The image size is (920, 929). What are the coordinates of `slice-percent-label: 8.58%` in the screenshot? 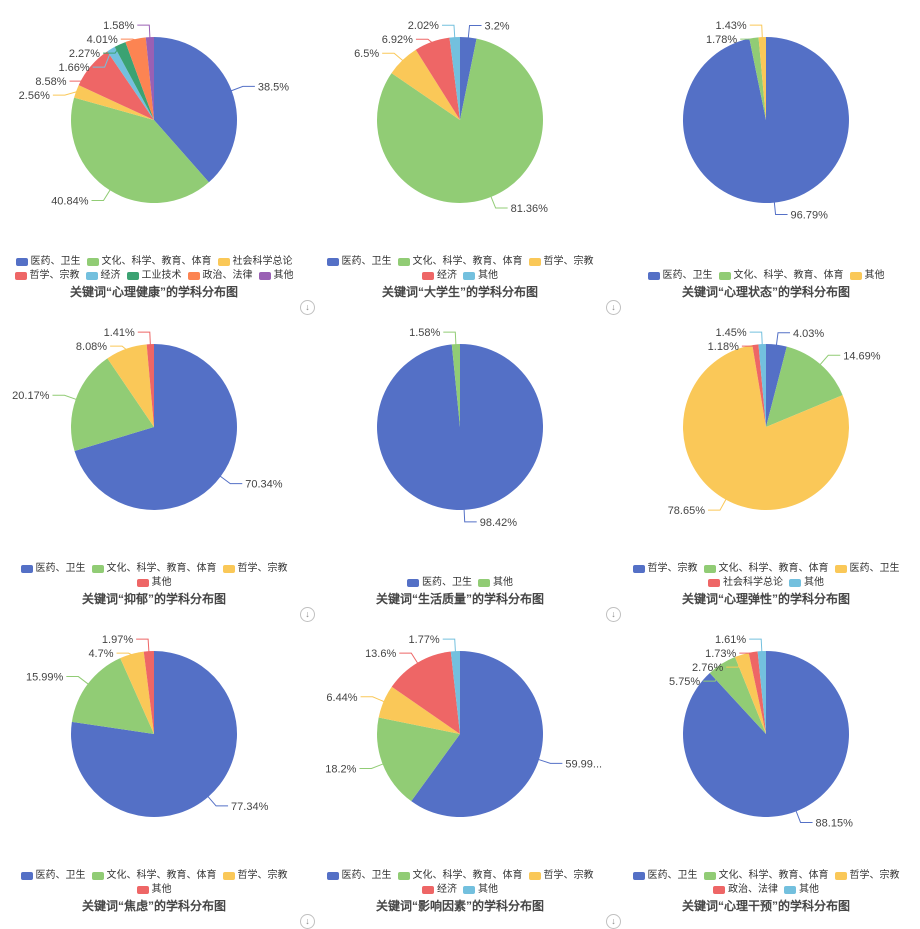 It's located at (50, 82).